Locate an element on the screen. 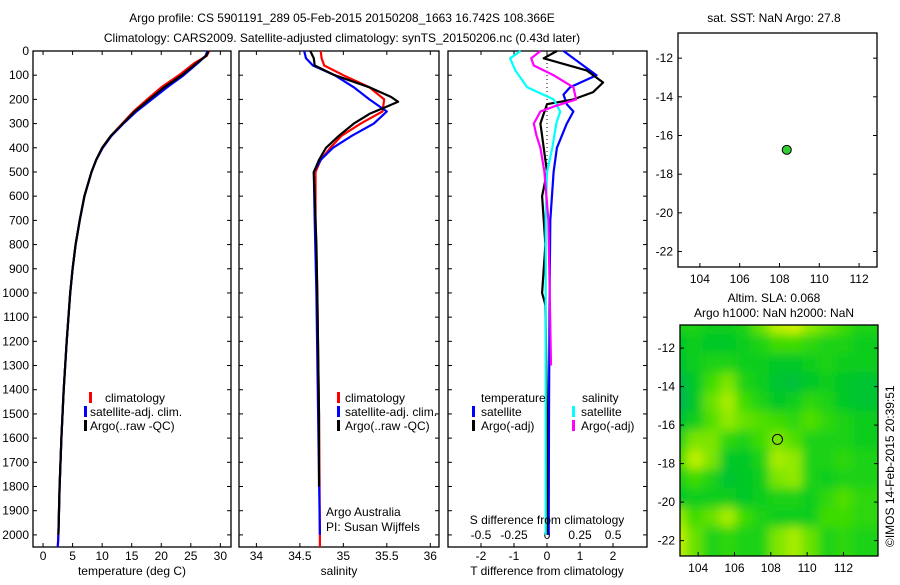 The height and width of the screenshot is (585, 900). series-line-satellite-adj-clim- is located at coordinates (132, 299).